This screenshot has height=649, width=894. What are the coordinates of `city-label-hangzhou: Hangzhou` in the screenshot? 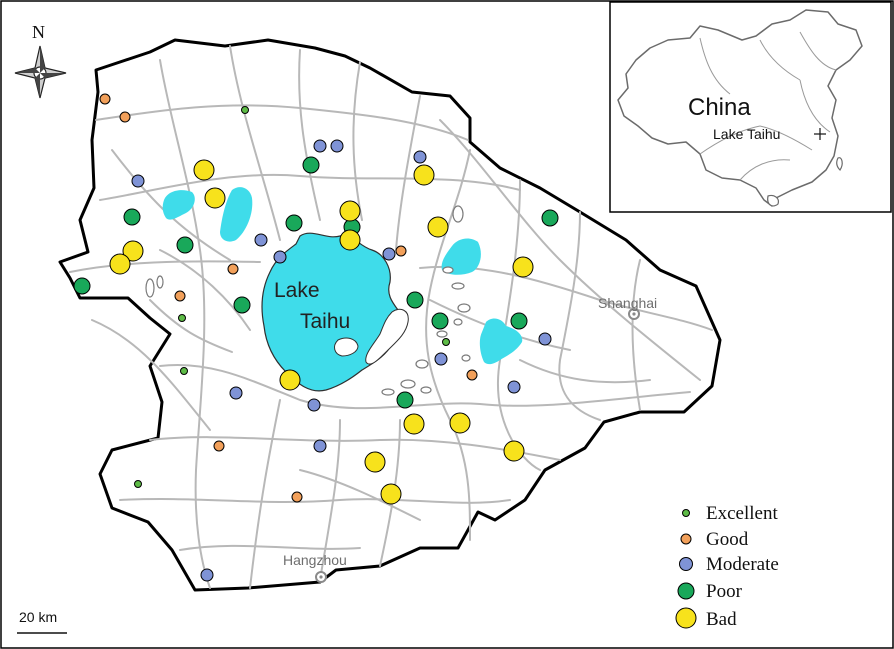 It's located at (315, 560).